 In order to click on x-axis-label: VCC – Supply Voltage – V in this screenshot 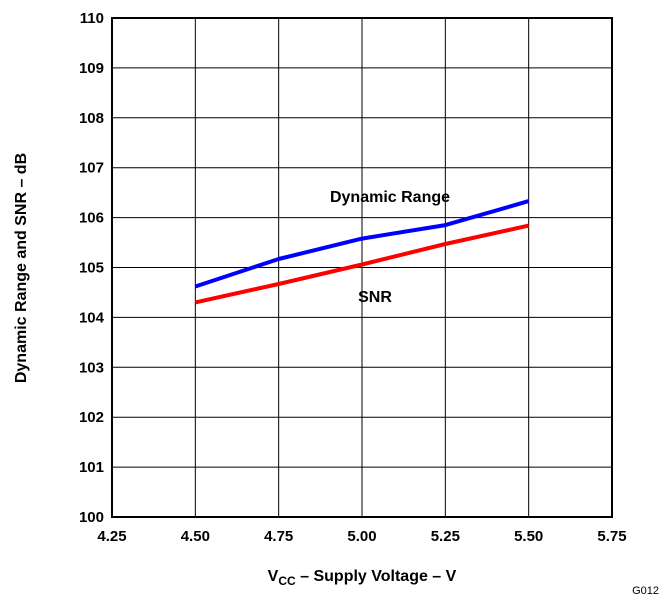, I will do `click(362, 578)`.